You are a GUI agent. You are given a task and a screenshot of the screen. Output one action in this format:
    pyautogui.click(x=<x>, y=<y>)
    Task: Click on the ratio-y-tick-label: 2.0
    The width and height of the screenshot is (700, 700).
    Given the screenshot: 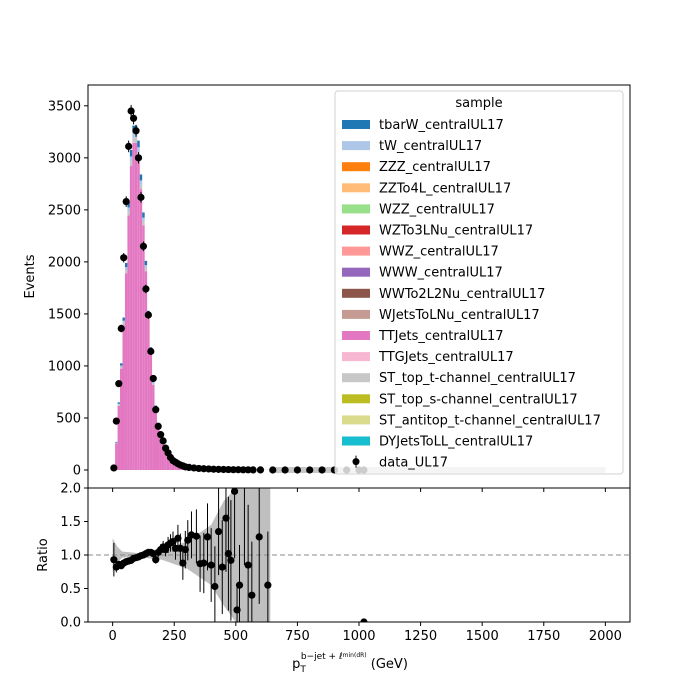 What is the action you would take?
    pyautogui.click(x=70, y=489)
    